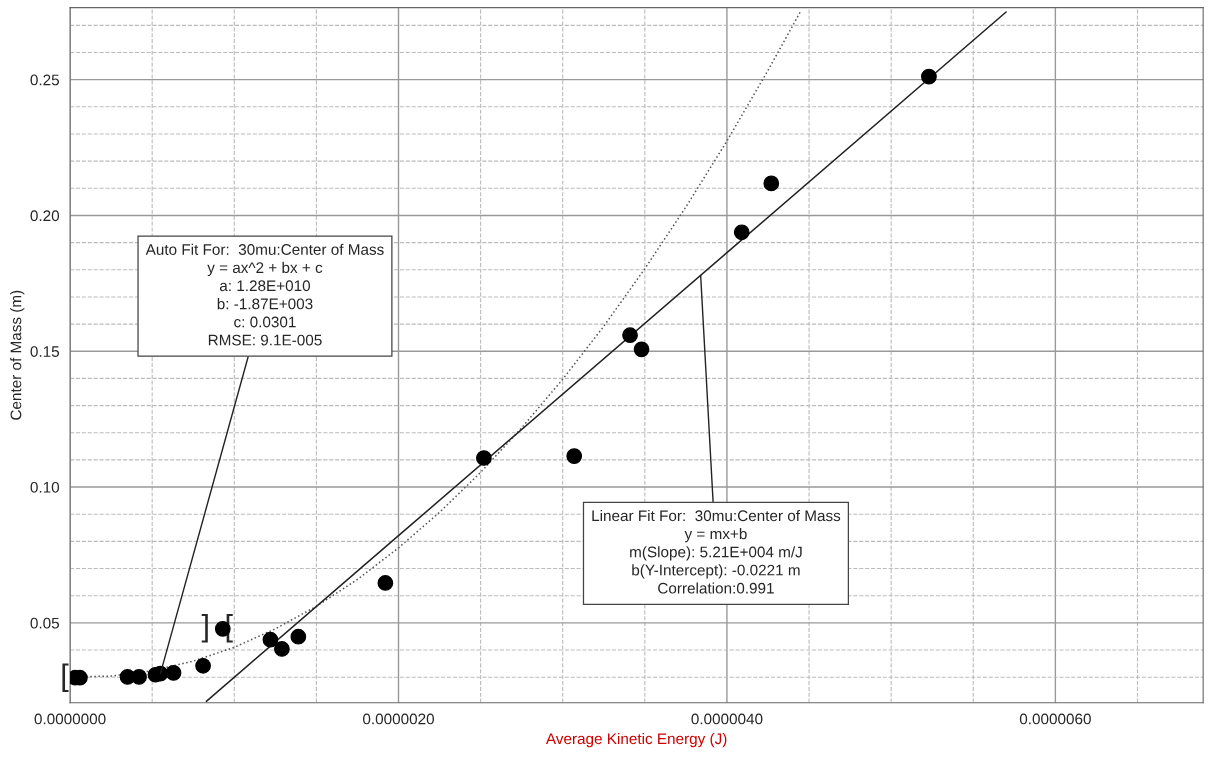 The image size is (1208, 768). I want to click on y-tick-label: 0.15, so click(45, 351).